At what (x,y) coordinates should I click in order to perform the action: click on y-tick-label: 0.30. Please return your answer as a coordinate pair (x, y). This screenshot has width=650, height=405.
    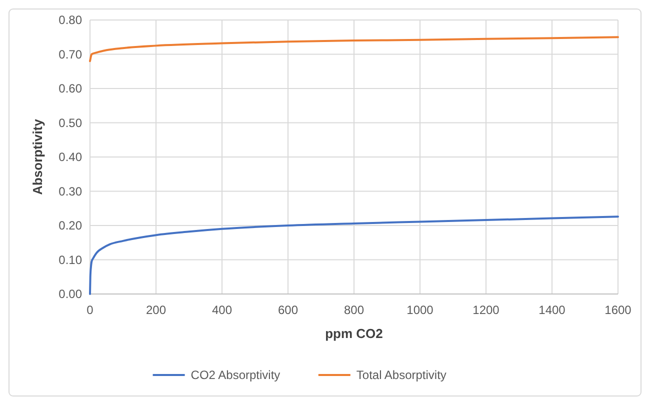
    Looking at the image, I should click on (70, 191).